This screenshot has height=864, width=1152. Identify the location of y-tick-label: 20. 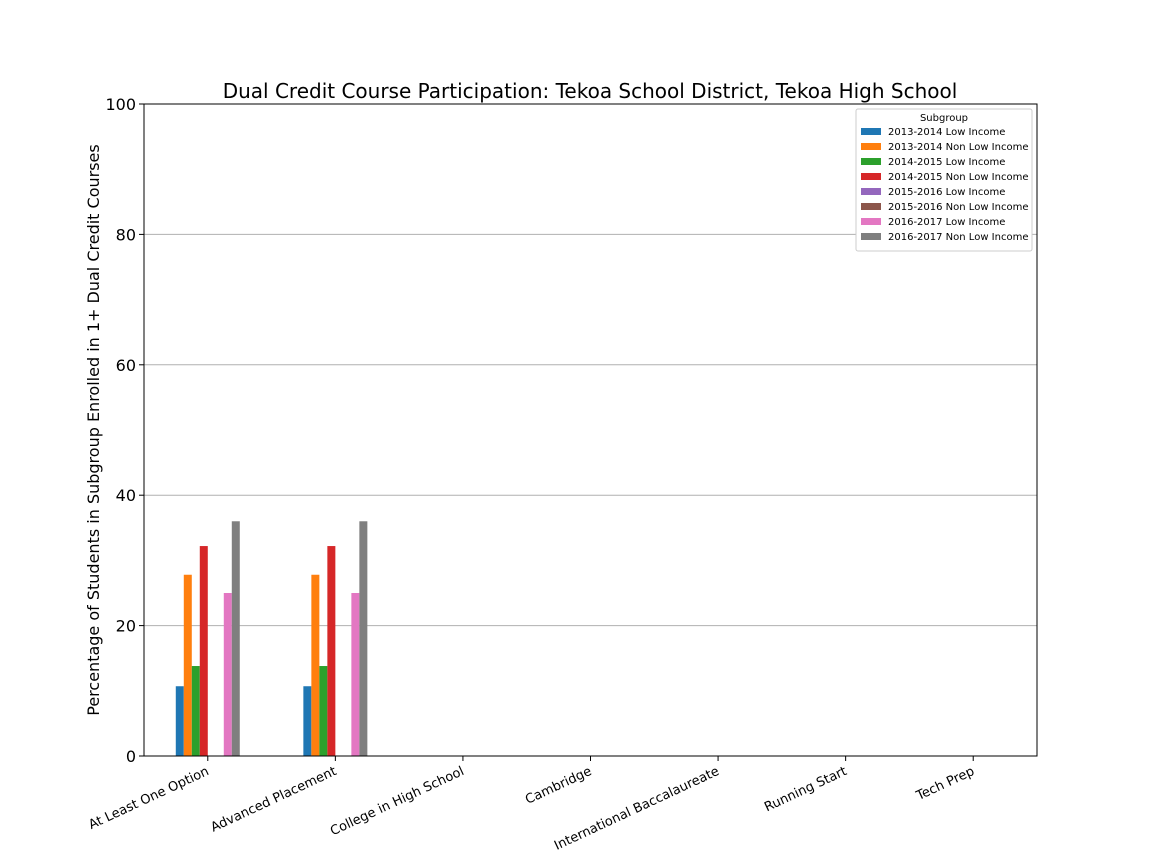
(126, 626).